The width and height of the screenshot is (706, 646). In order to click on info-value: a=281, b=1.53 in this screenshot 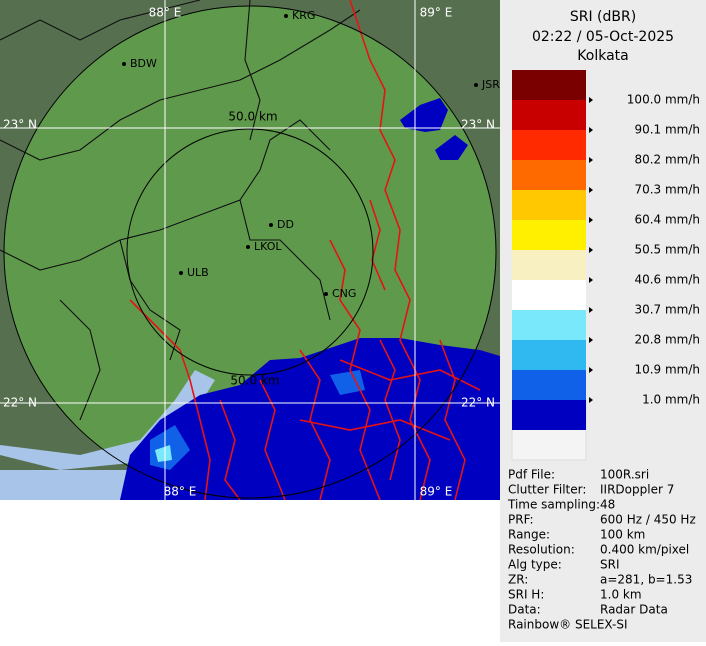, I will do `click(646, 580)`.